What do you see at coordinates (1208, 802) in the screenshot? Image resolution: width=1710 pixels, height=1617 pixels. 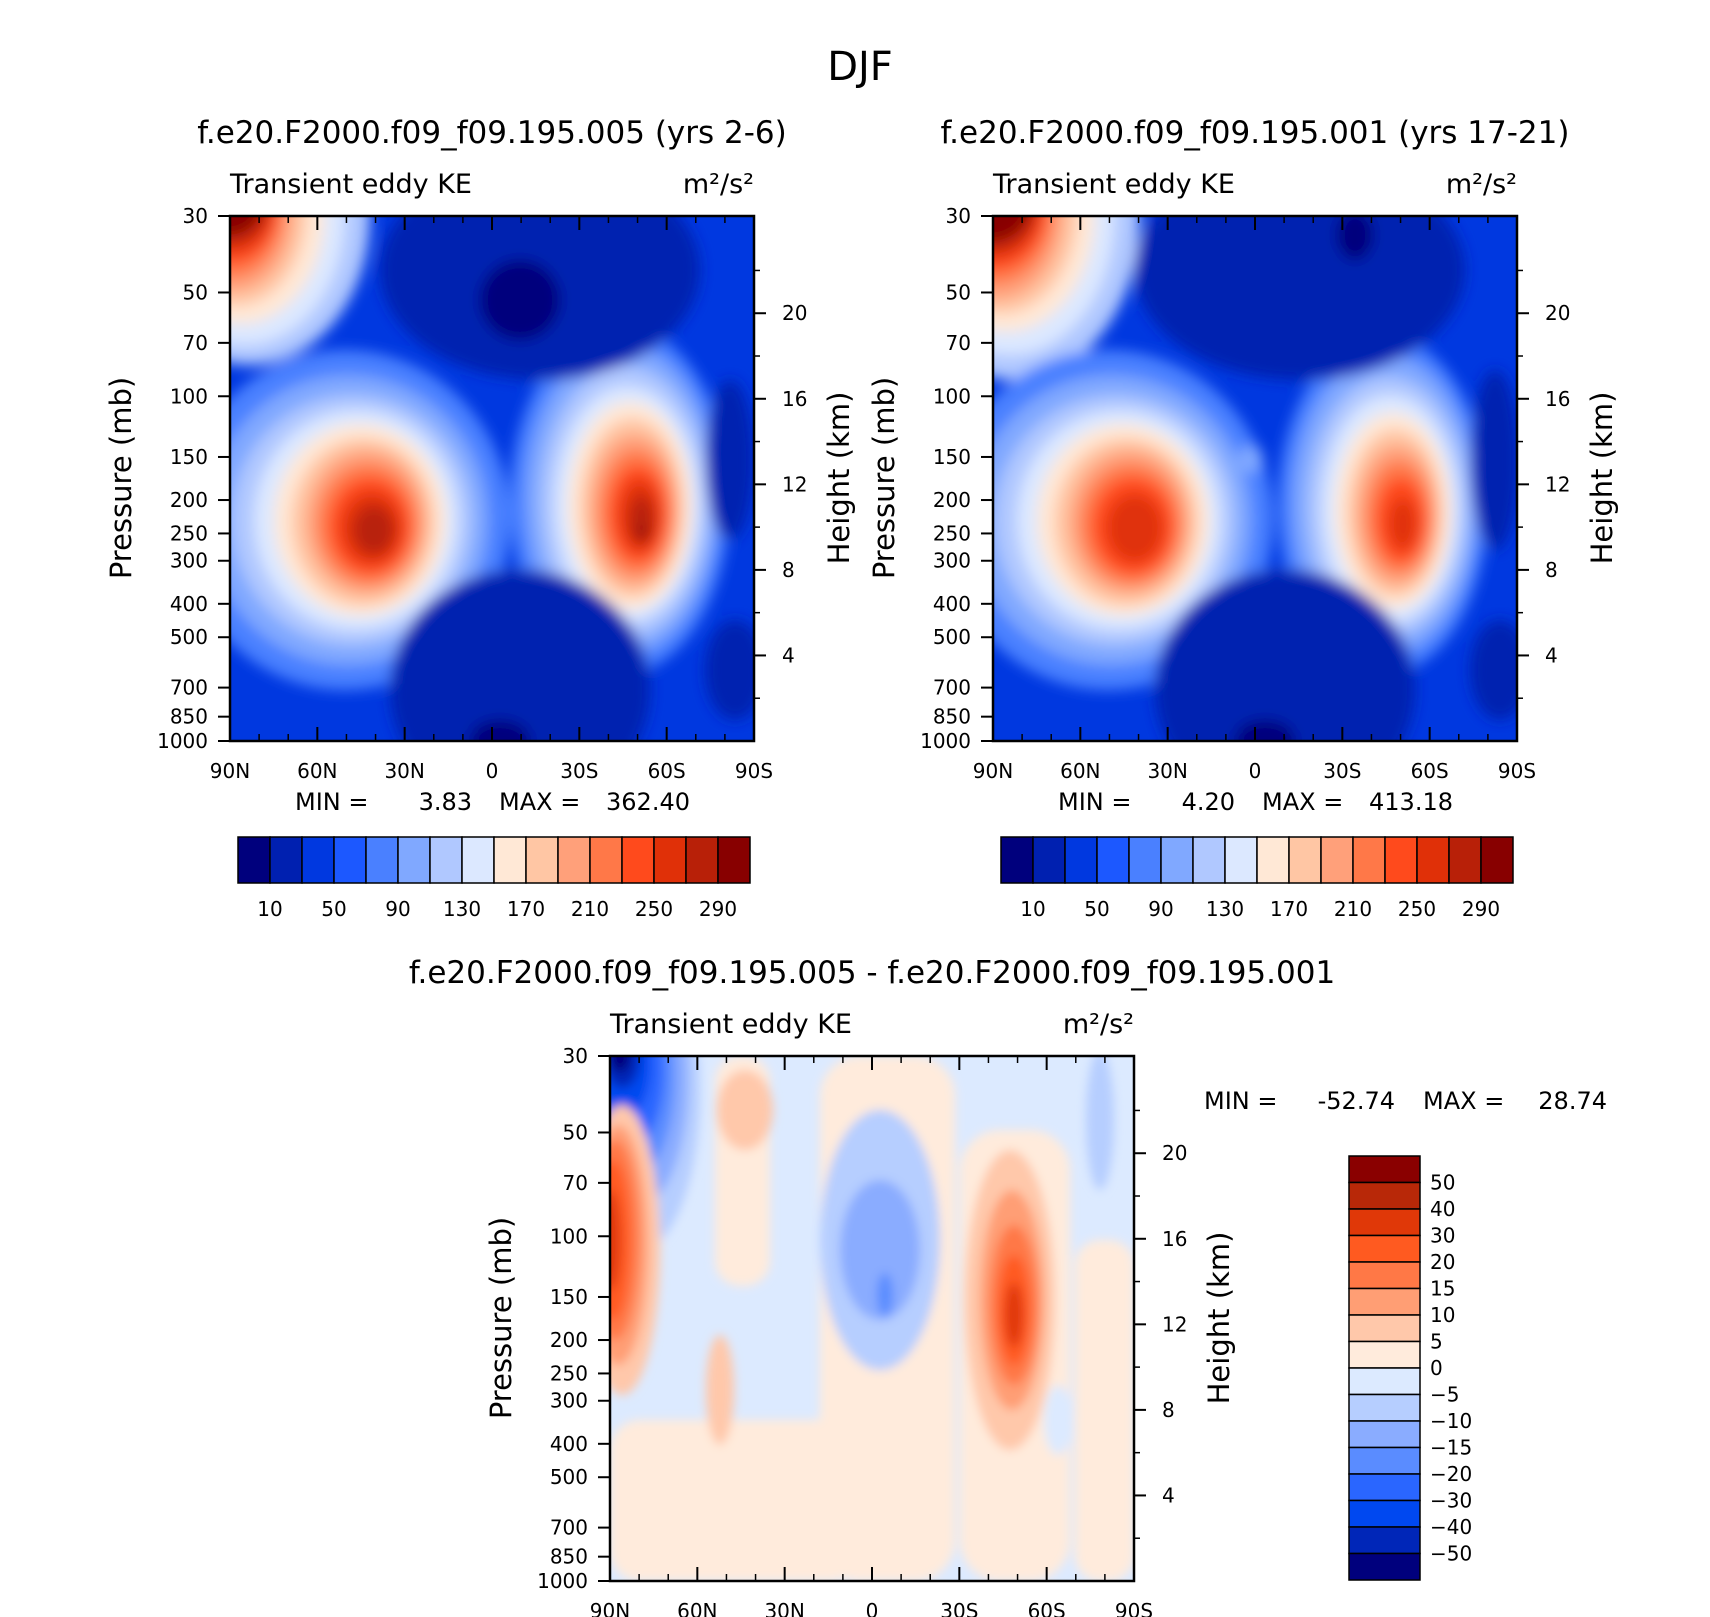 I see `panel-2-min-value: 4.20` at bounding box center [1208, 802].